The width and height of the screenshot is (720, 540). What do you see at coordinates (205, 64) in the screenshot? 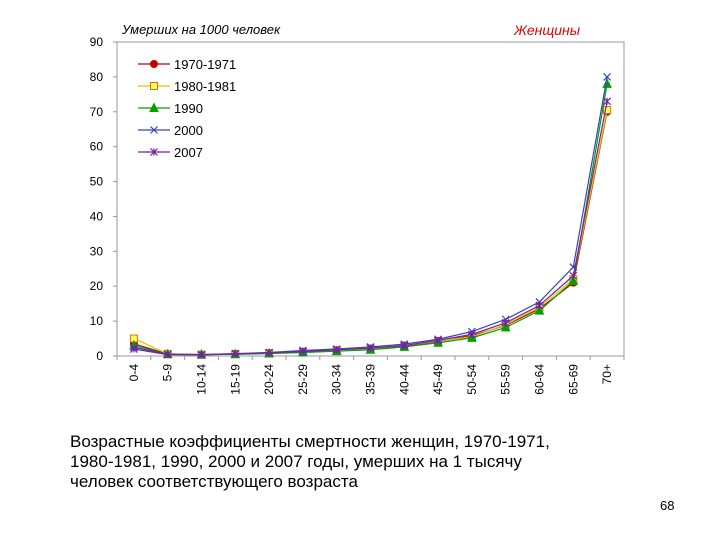
I see `legend-label: 1970-1971` at bounding box center [205, 64].